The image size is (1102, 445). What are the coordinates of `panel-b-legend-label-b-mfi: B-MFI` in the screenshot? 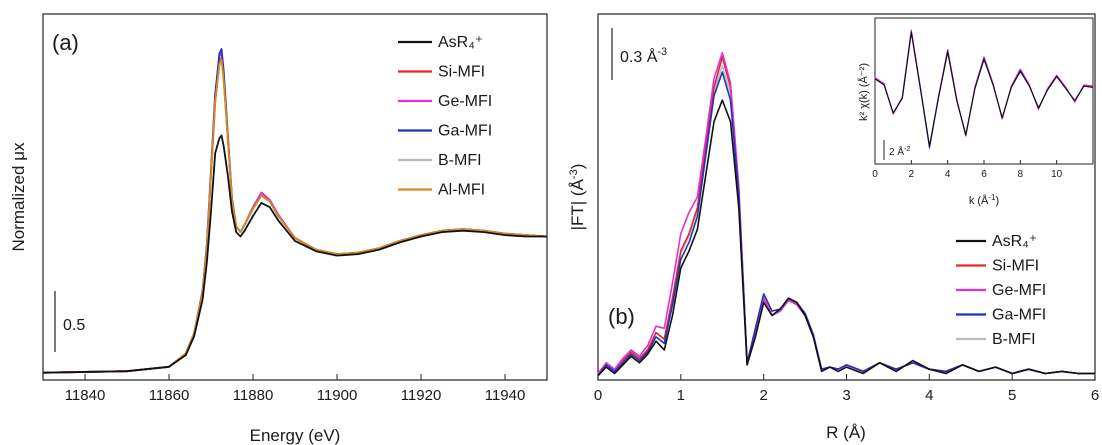 It's located at (1014, 339).